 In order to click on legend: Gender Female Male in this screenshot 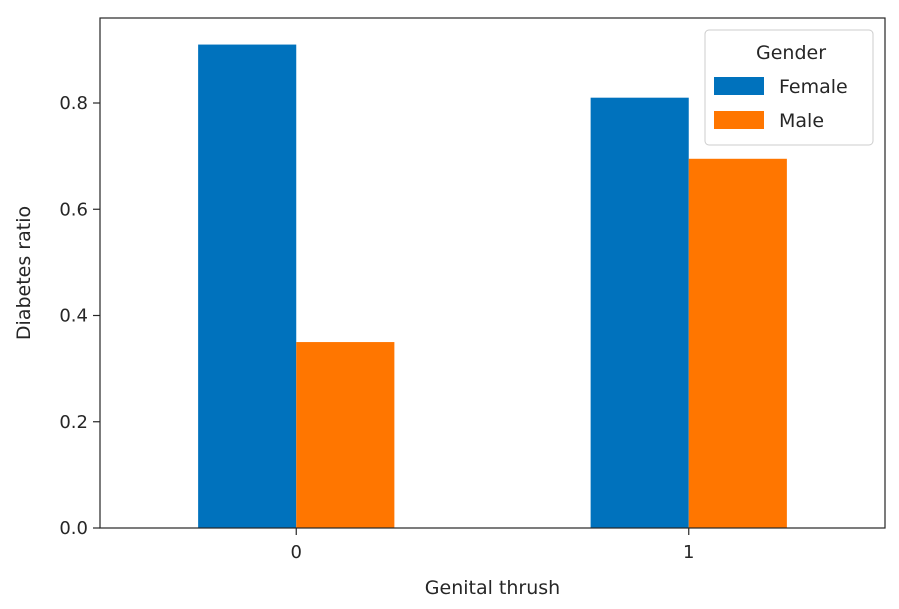, I will do `click(789, 87)`.